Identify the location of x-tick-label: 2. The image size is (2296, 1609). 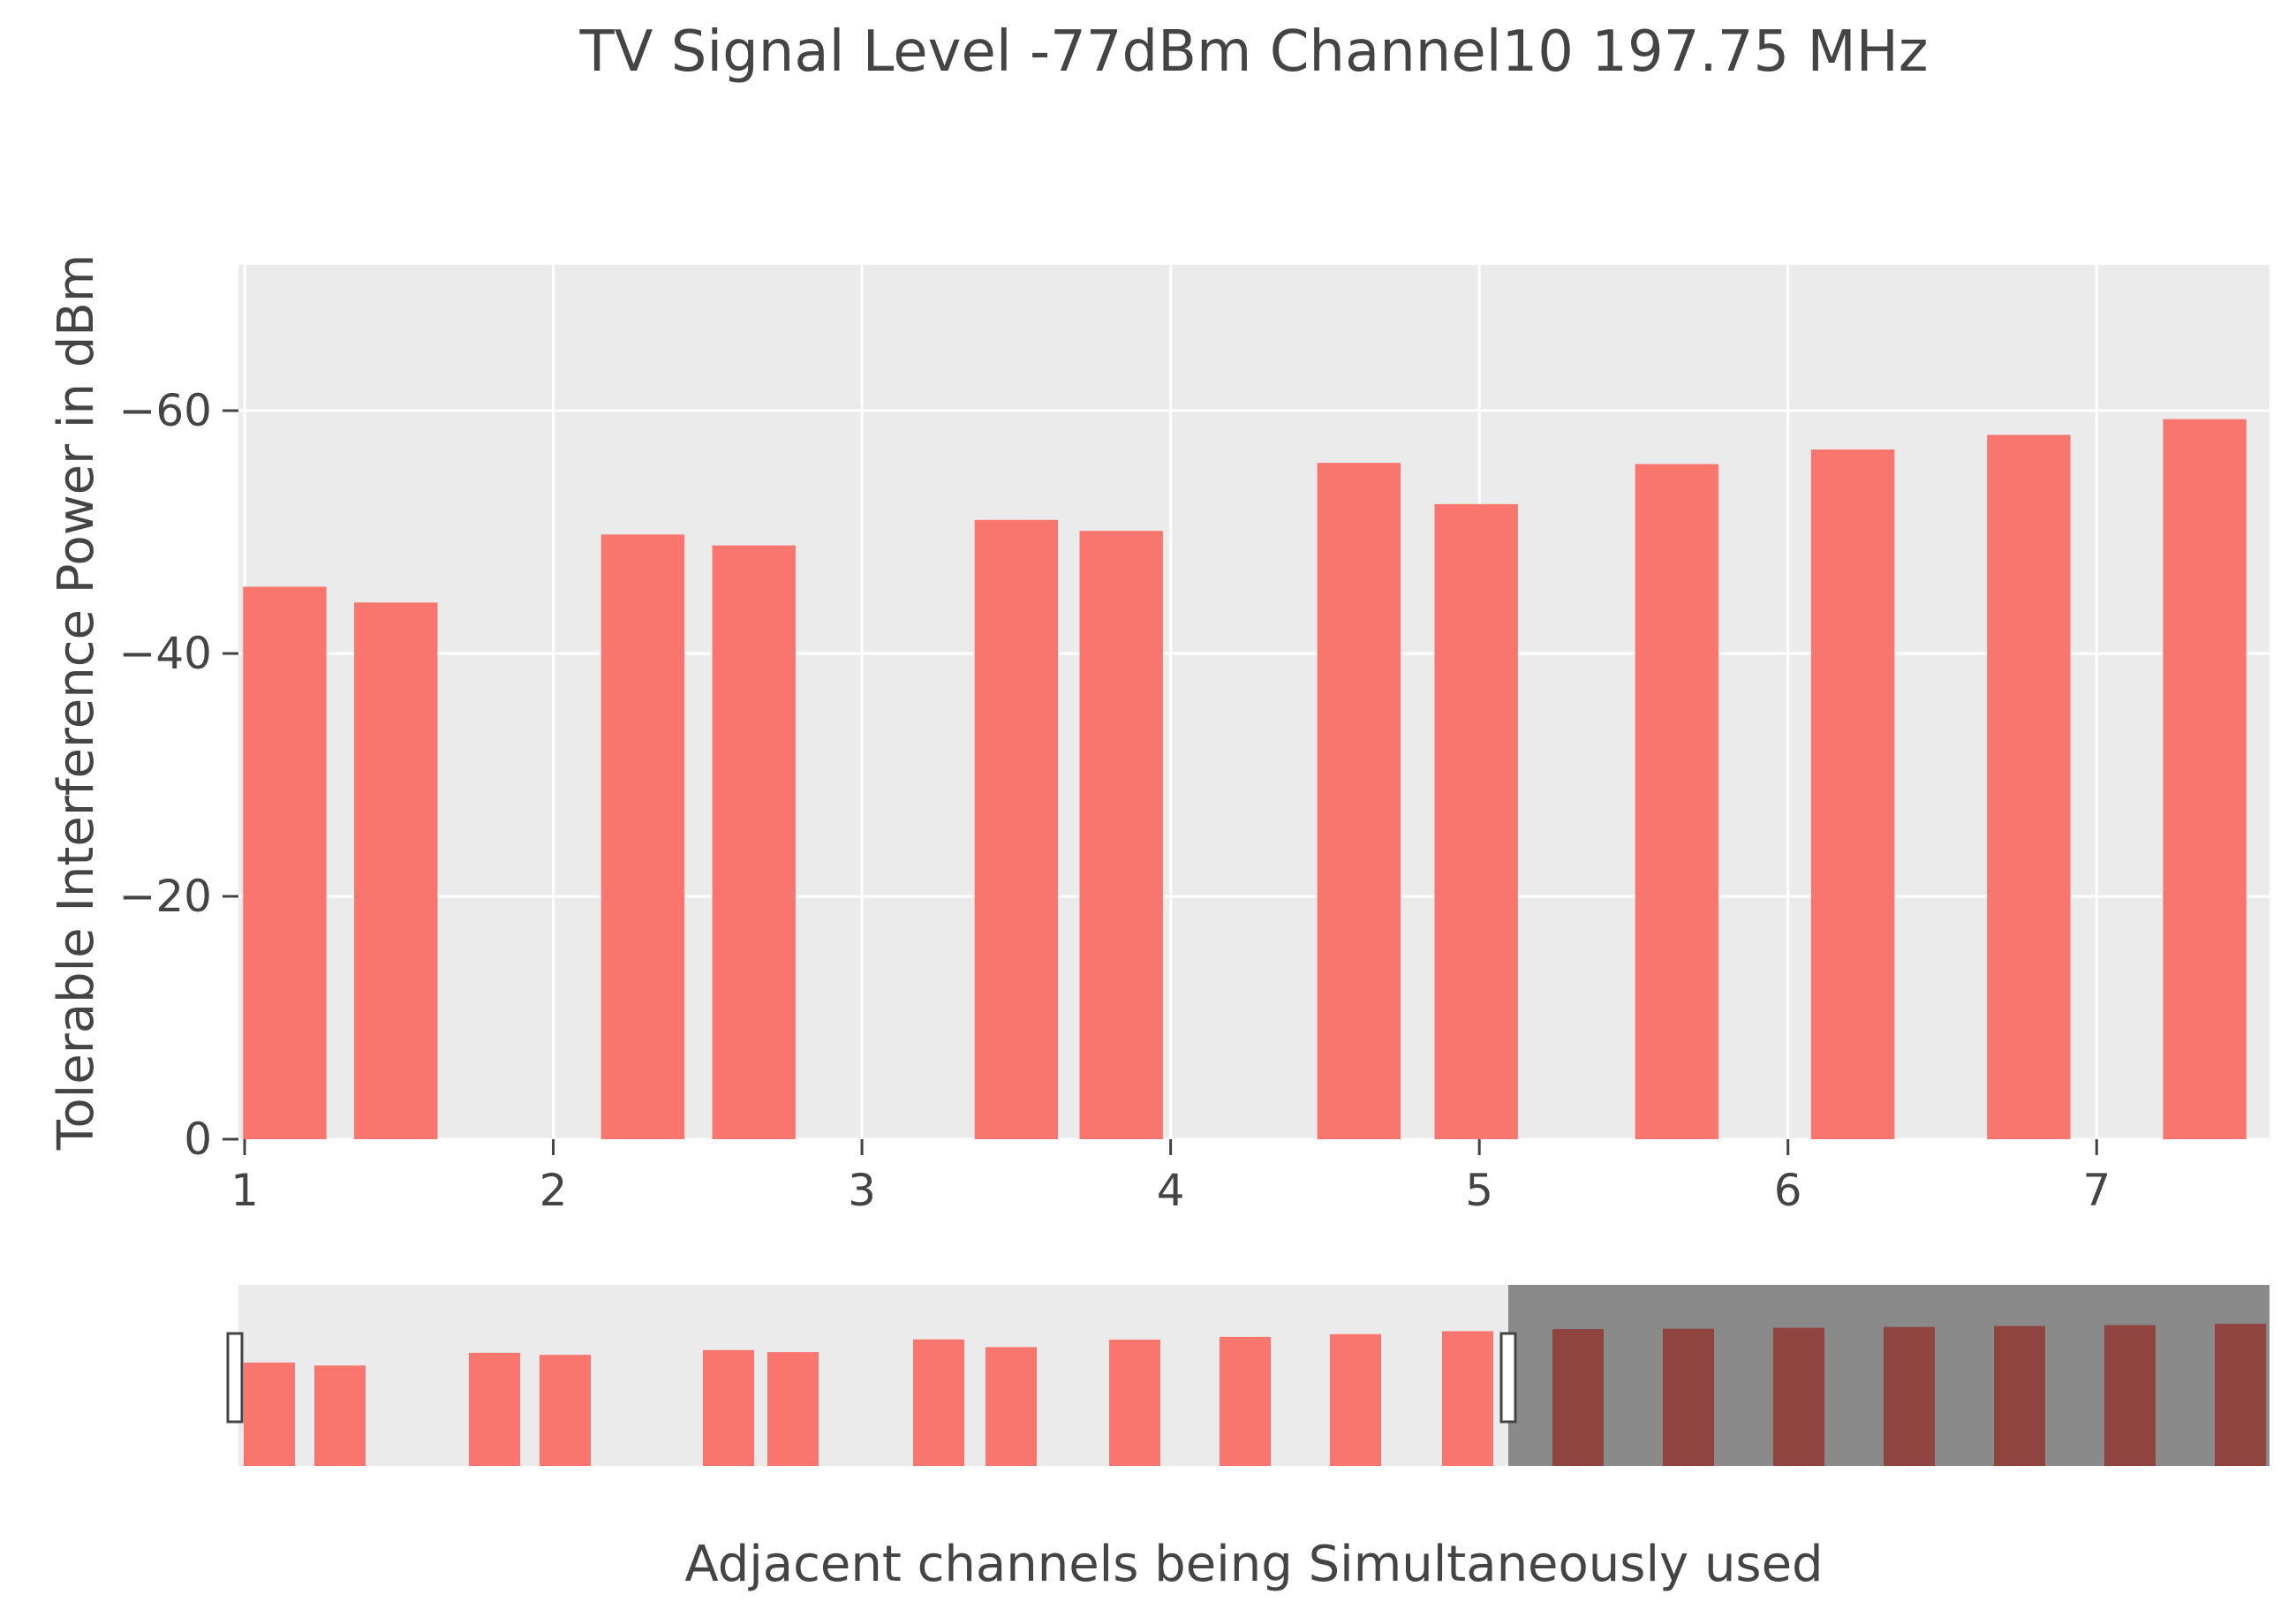
(554, 1190).